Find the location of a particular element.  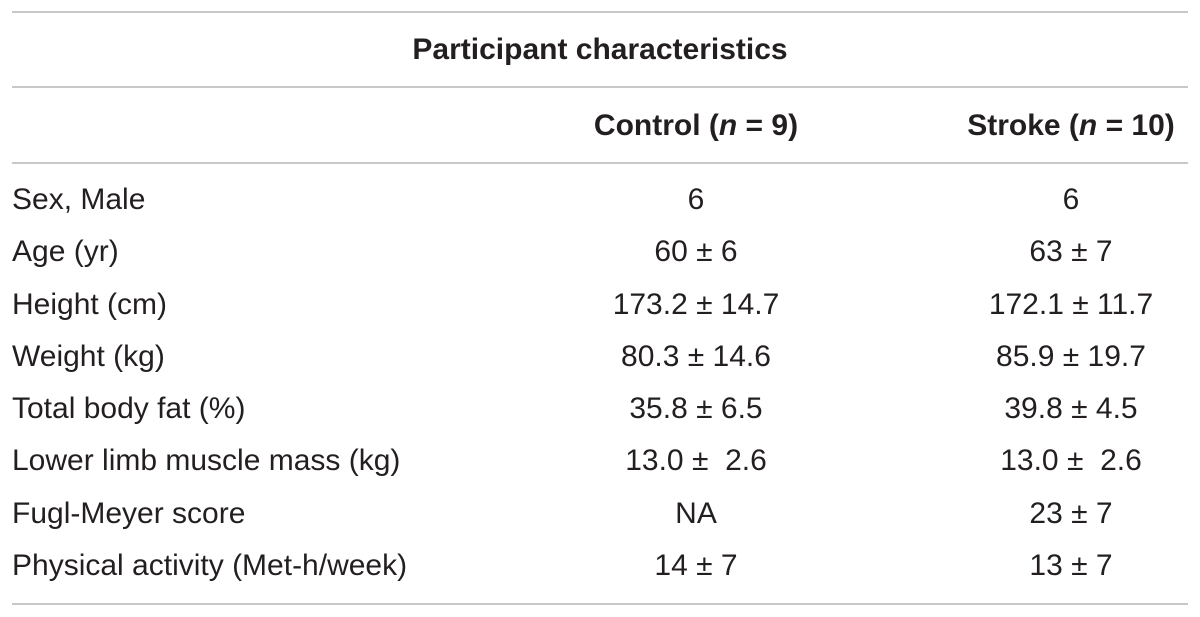

control-value: 6 is located at coordinates (696, 199).